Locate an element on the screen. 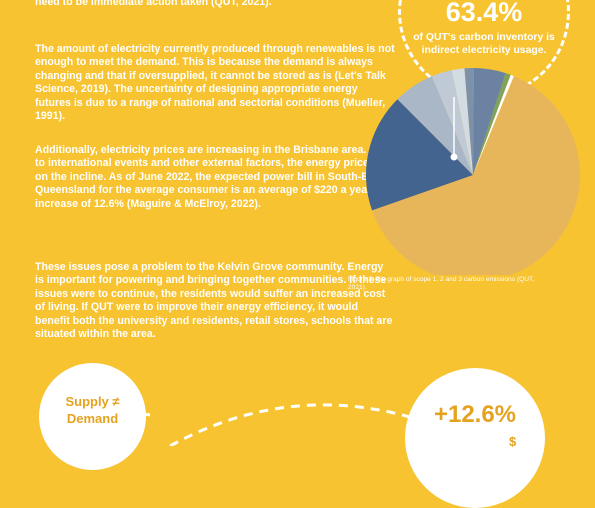 This screenshot has width=595, height=508. supply-demand-label: Supply ≠ Demand is located at coordinates (92, 410).